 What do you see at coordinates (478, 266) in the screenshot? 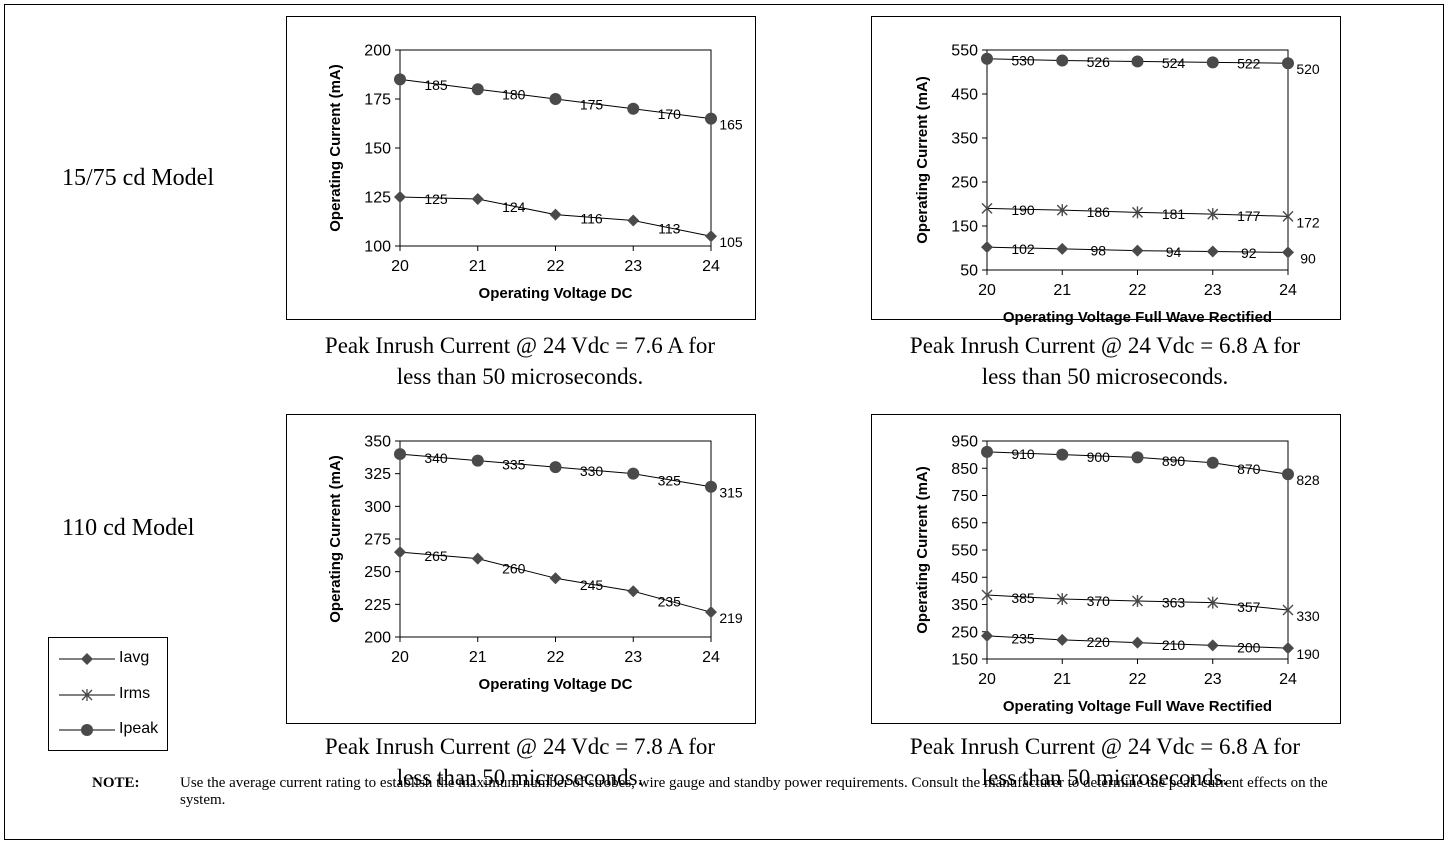
I see `x-tick-label: 21` at bounding box center [478, 266].